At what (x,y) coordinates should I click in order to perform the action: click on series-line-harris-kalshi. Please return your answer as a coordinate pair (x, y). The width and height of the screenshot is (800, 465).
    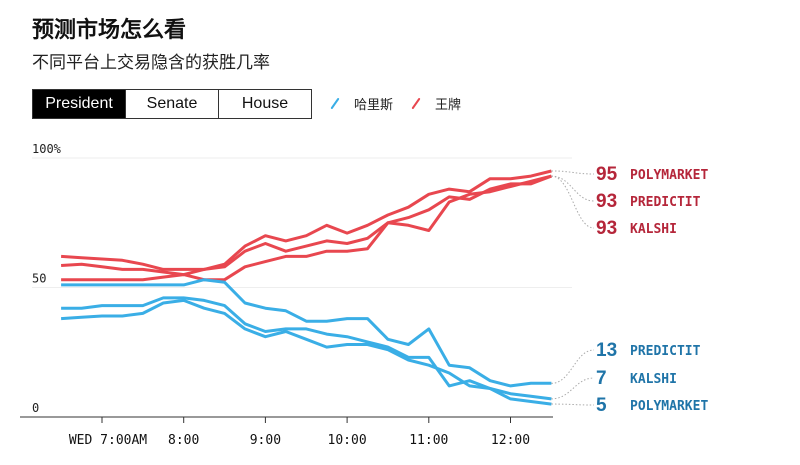
    Looking at the image, I should click on (306, 348).